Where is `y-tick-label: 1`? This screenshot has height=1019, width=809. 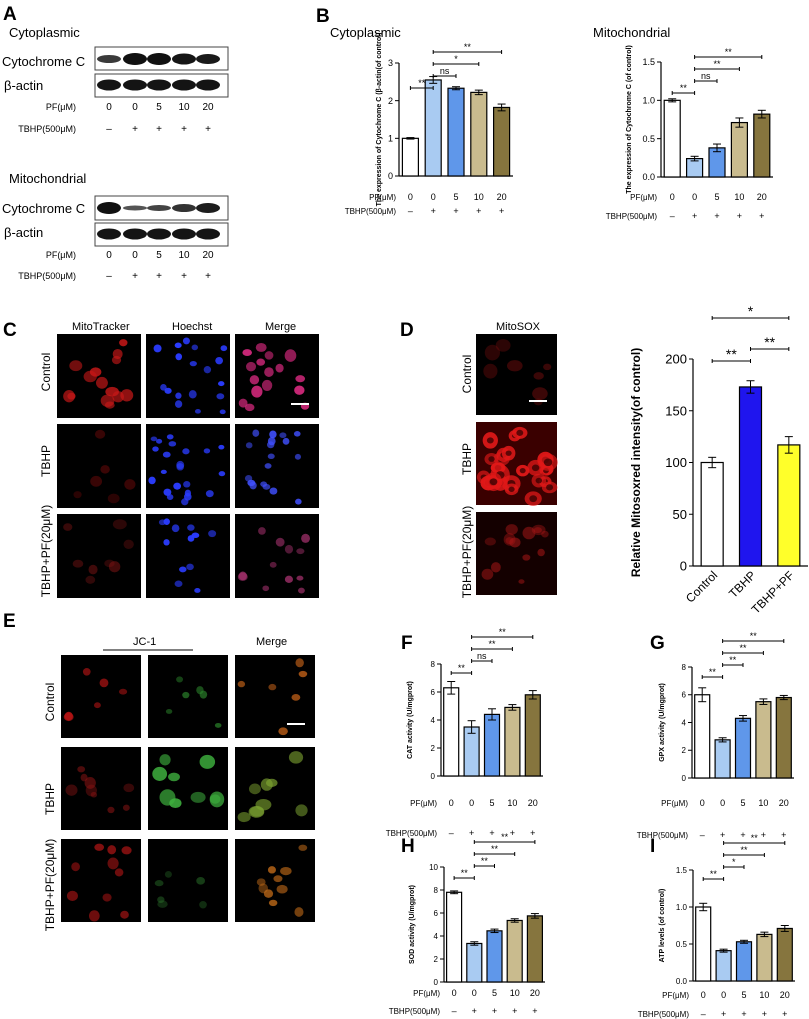
y-tick-label: 1 is located at coordinates (390, 138).